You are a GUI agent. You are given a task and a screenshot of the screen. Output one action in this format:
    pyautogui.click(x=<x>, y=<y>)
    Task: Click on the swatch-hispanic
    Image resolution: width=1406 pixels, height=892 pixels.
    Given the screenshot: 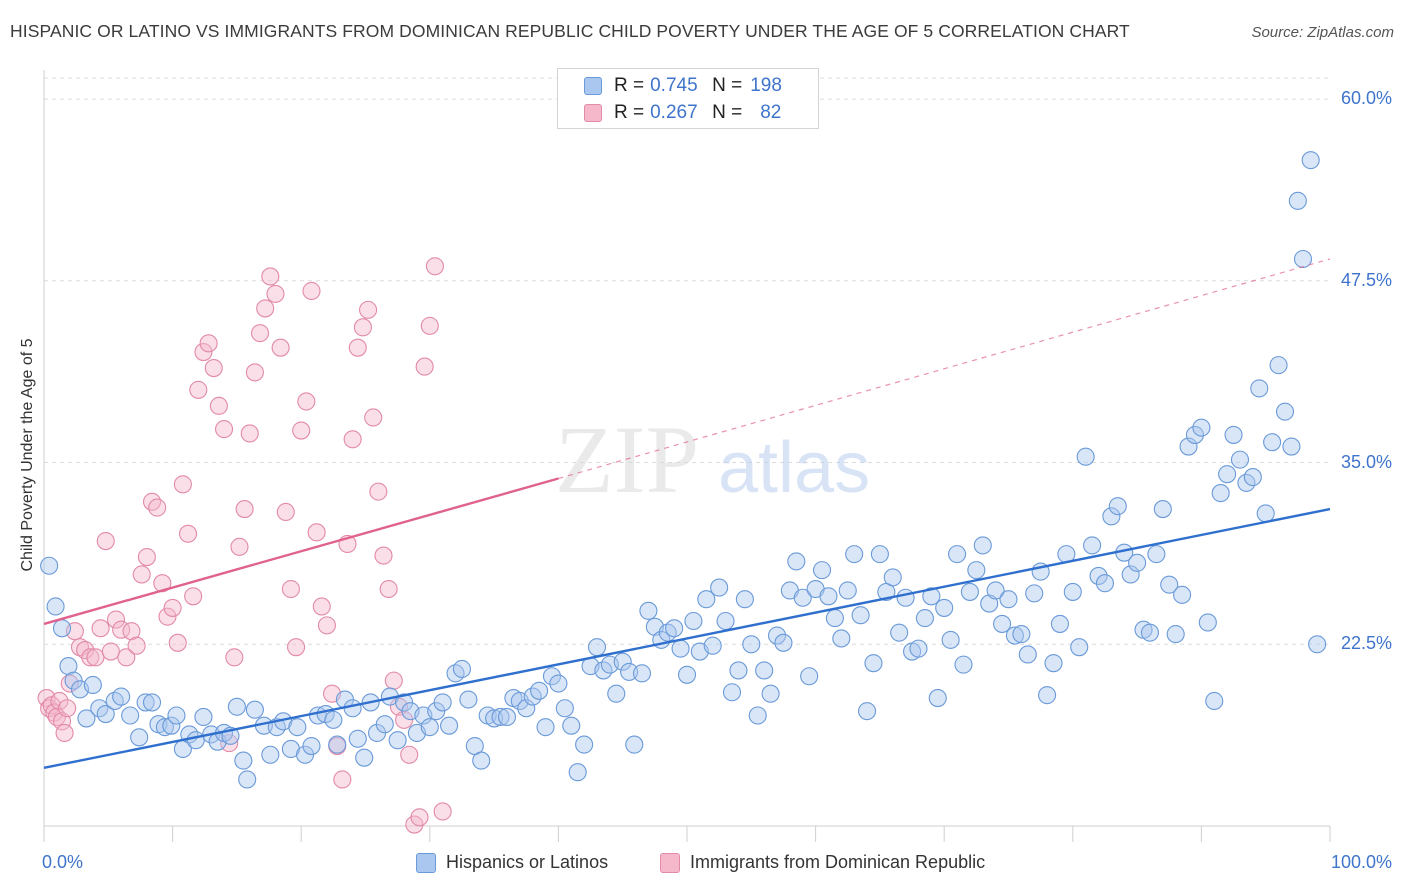 What is the action you would take?
    pyautogui.click(x=593, y=86)
    